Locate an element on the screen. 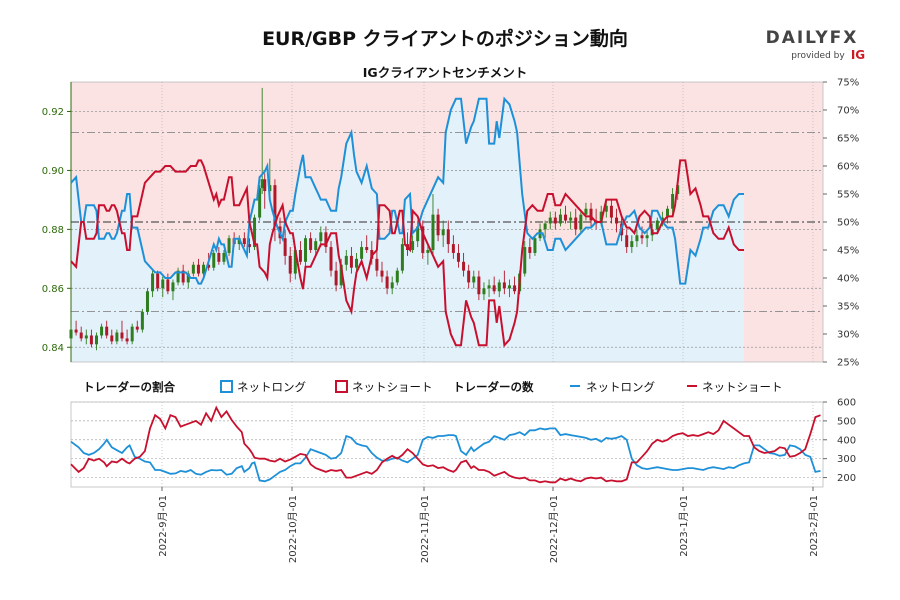 This screenshot has height=600, width=900. count-axis: 200 300 400 500 600 is located at coordinates (839, 441).